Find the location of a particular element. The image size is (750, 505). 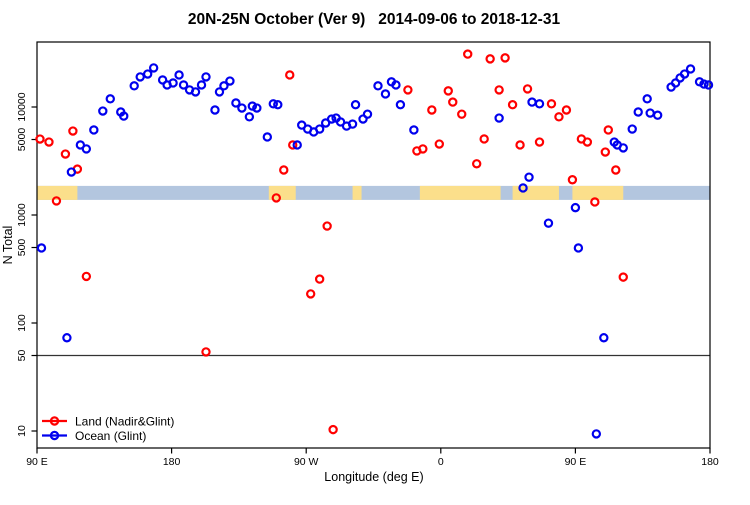

y-tick-label: 500 is located at coordinates (22, 248).